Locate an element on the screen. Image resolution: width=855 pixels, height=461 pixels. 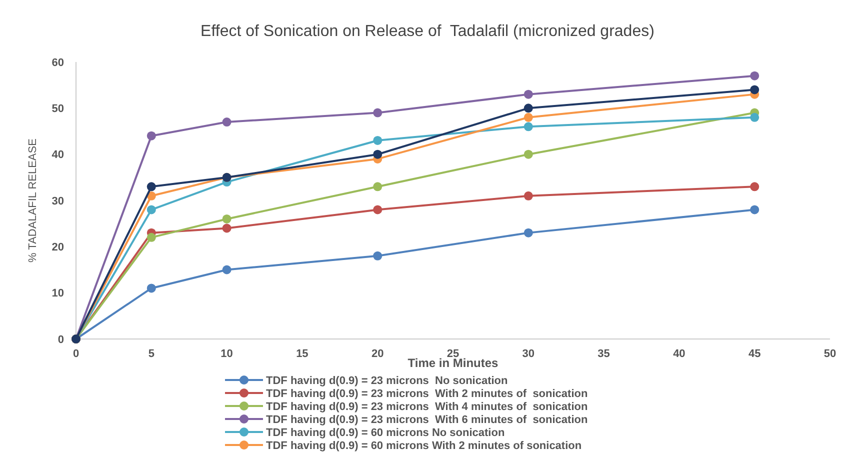
x-tick-label: 40 is located at coordinates (679, 354).